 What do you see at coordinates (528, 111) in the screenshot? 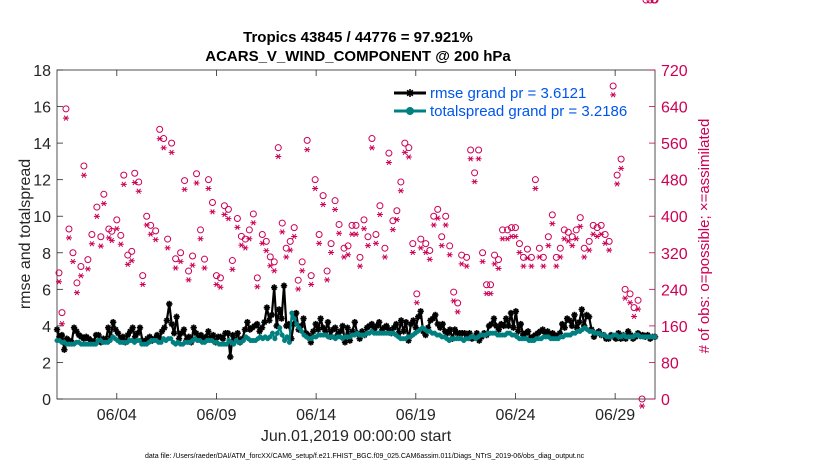
I see `legend-spread-label: totalspread grand pr = 3.2186` at bounding box center [528, 111].